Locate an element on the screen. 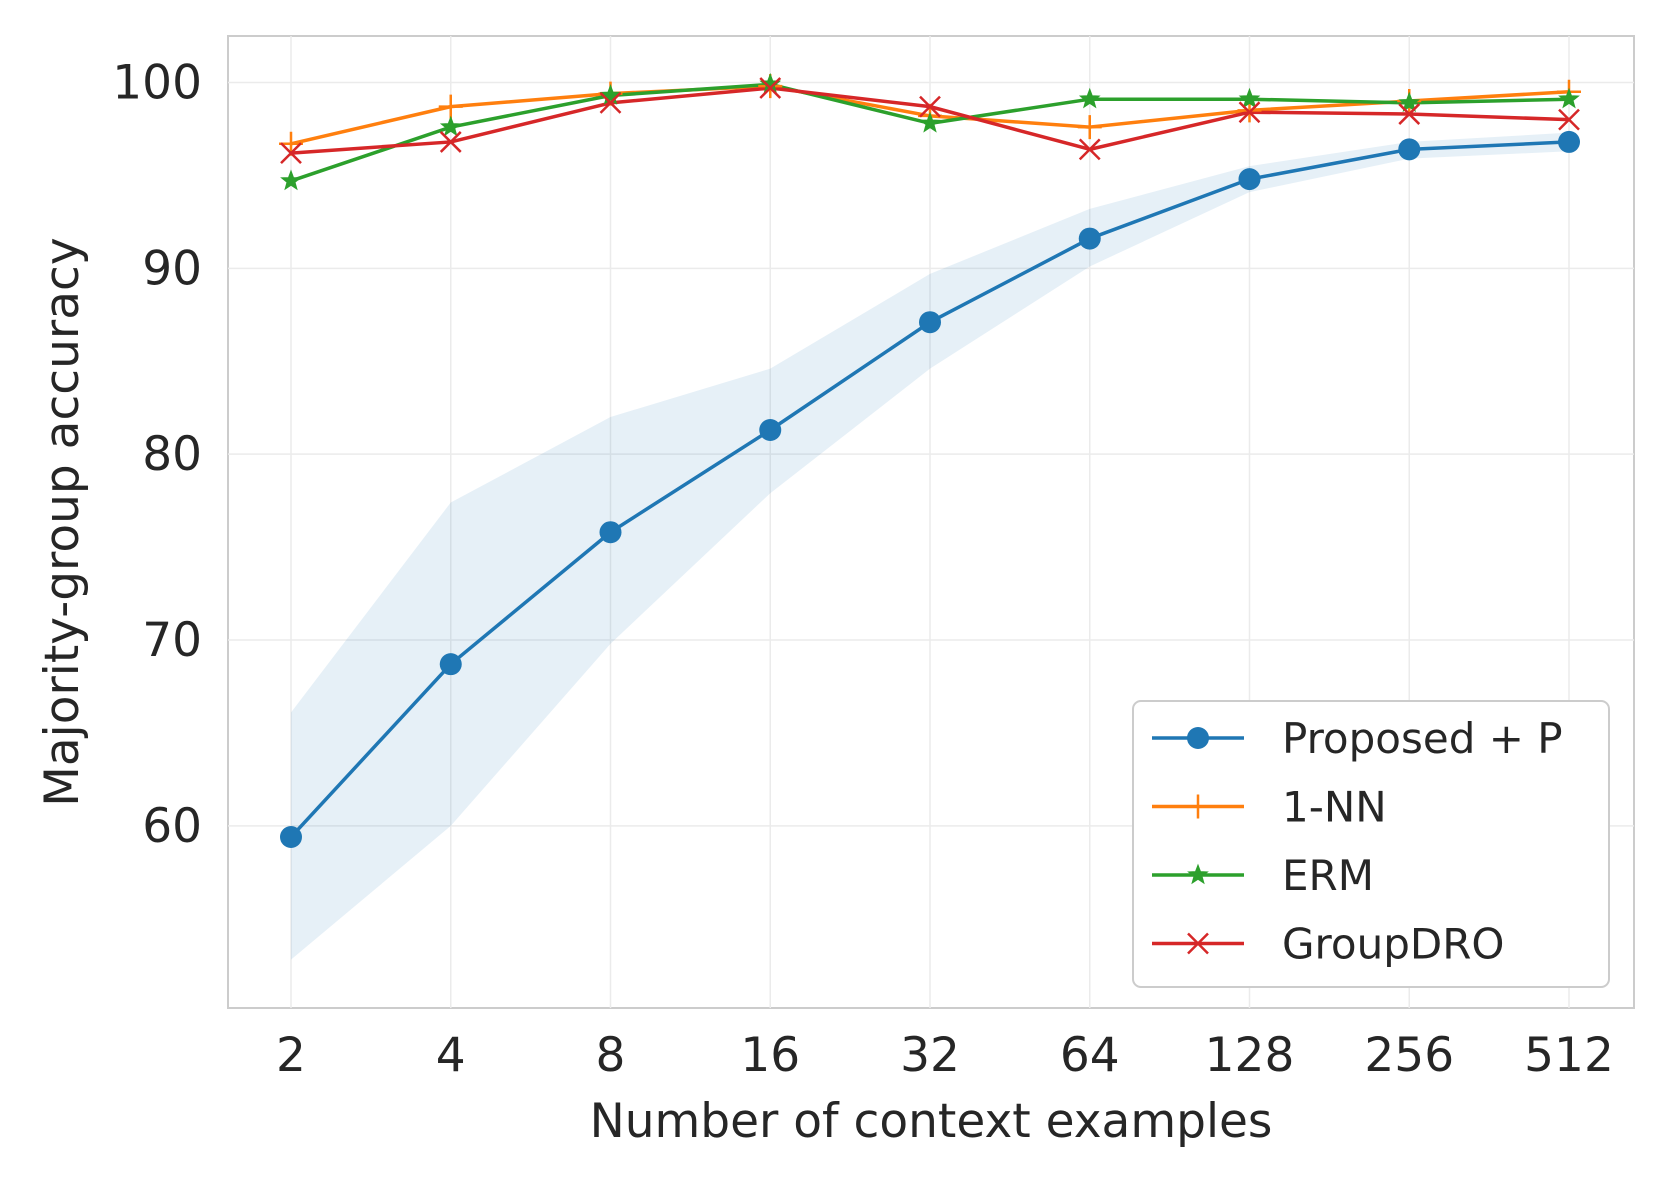  x-tick-label: 256 is located at coordinates (1409, 1055).